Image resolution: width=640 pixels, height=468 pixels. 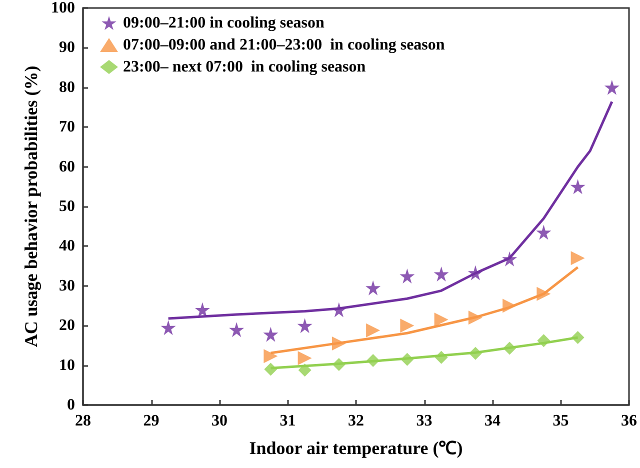 What do you see at coordinates (67, 47) in the screenshot?
I see `y-tick-label: 90` at bounding box center [67, 47].